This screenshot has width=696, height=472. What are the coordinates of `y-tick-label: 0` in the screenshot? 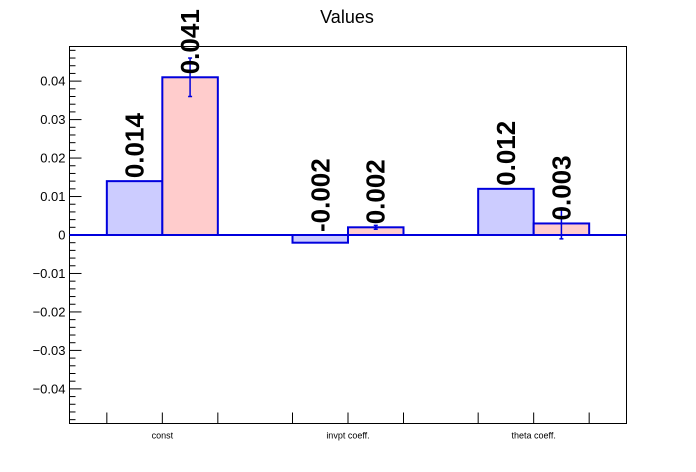 It's located at (61, 235).